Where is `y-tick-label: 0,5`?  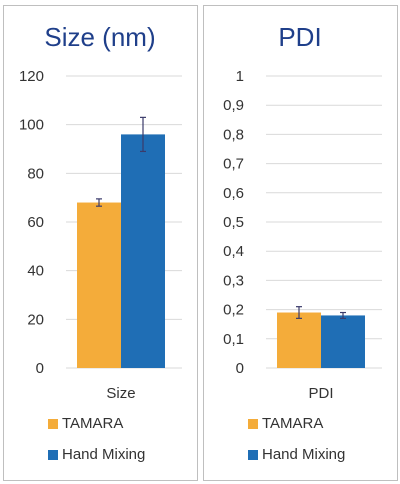 y-tick-label: 0,5 is located at coordinates (233, 222).